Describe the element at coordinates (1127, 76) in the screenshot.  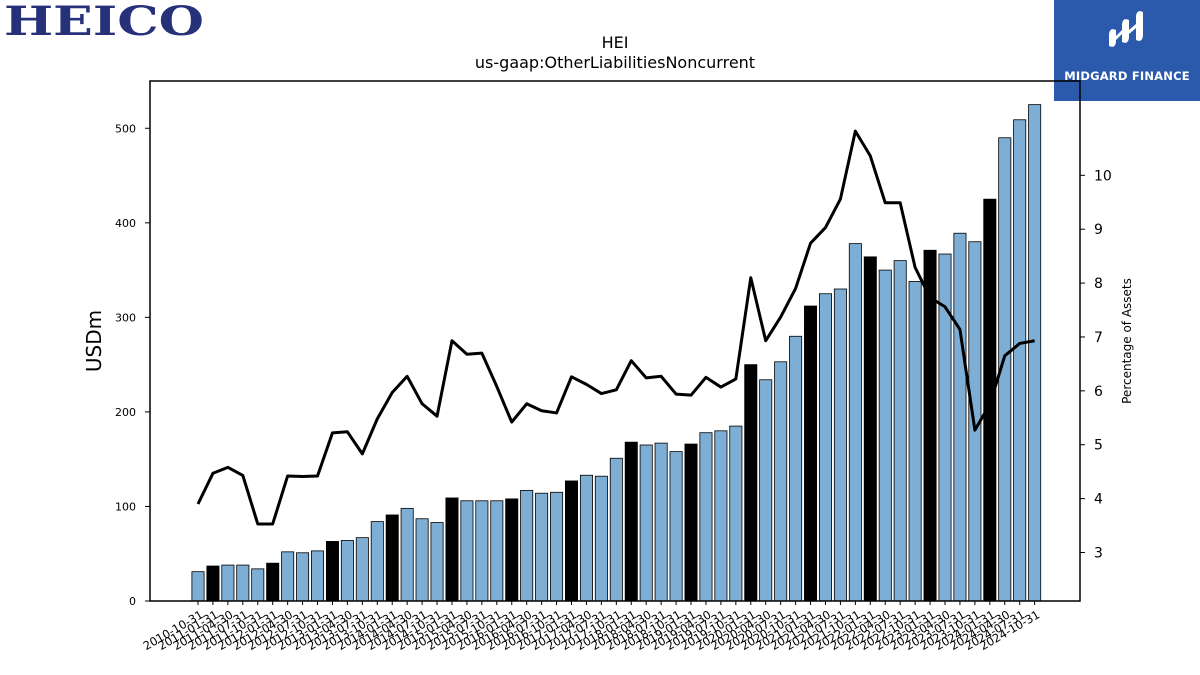
I see `midgard-logo-text: MIDGARD FINANCE` at that location.